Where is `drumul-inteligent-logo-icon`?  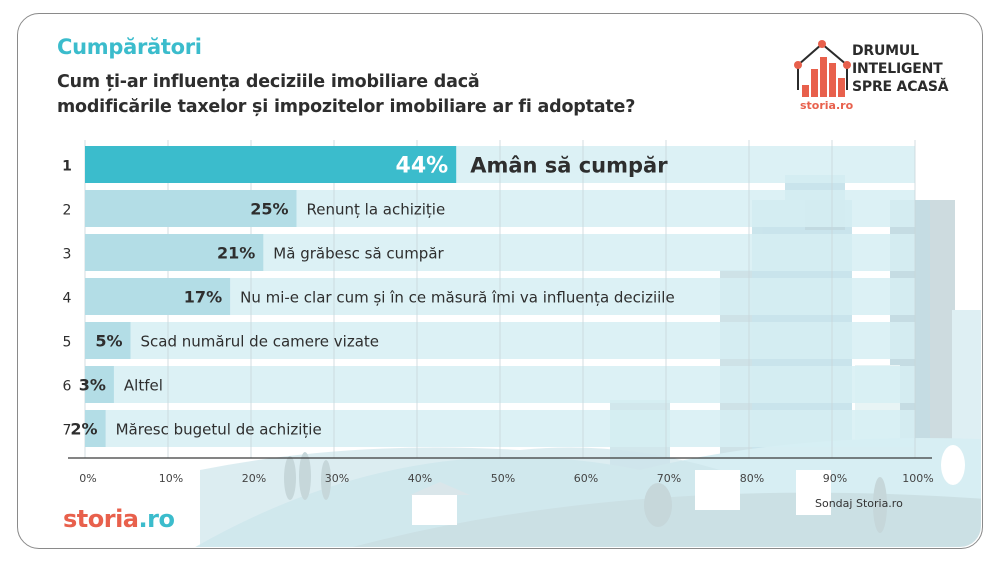
drumul-inteligent-logo-icon is located at coordinates (822, 68).